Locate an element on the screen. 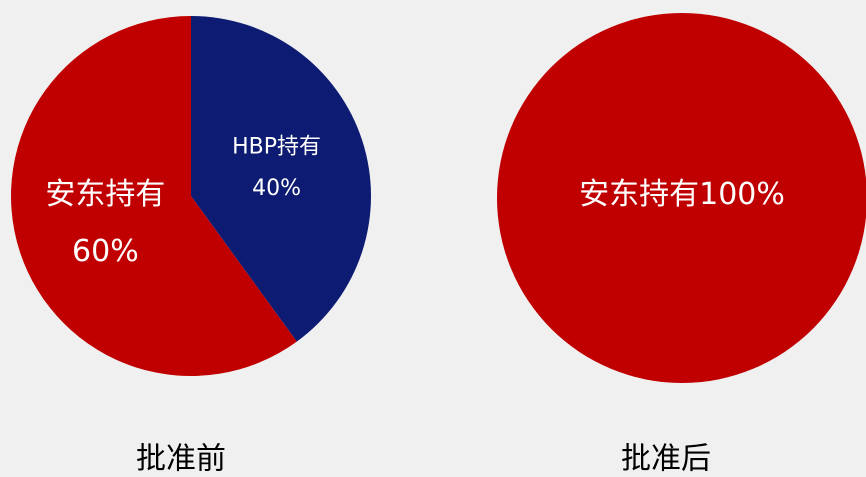  chart-title: 批准前 is located at coordinates (181, 459).